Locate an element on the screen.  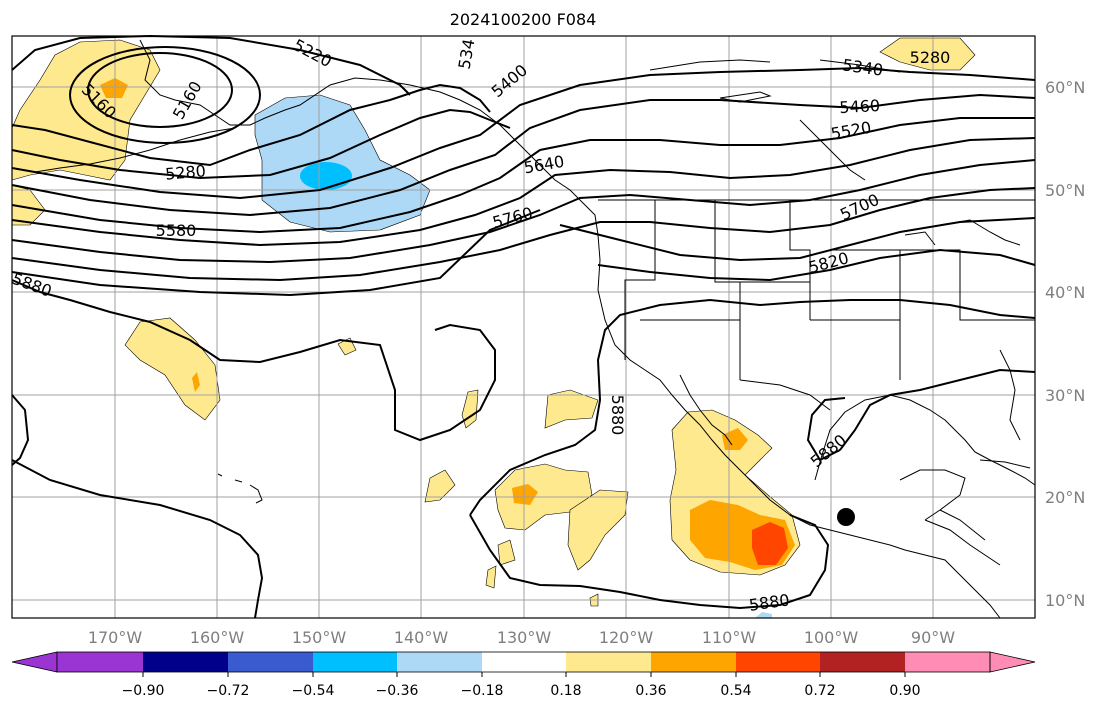
latitude-labels: 60°N 50°N 40°N 30°N 20°N 10°N is located at coordinates (1065, 344).